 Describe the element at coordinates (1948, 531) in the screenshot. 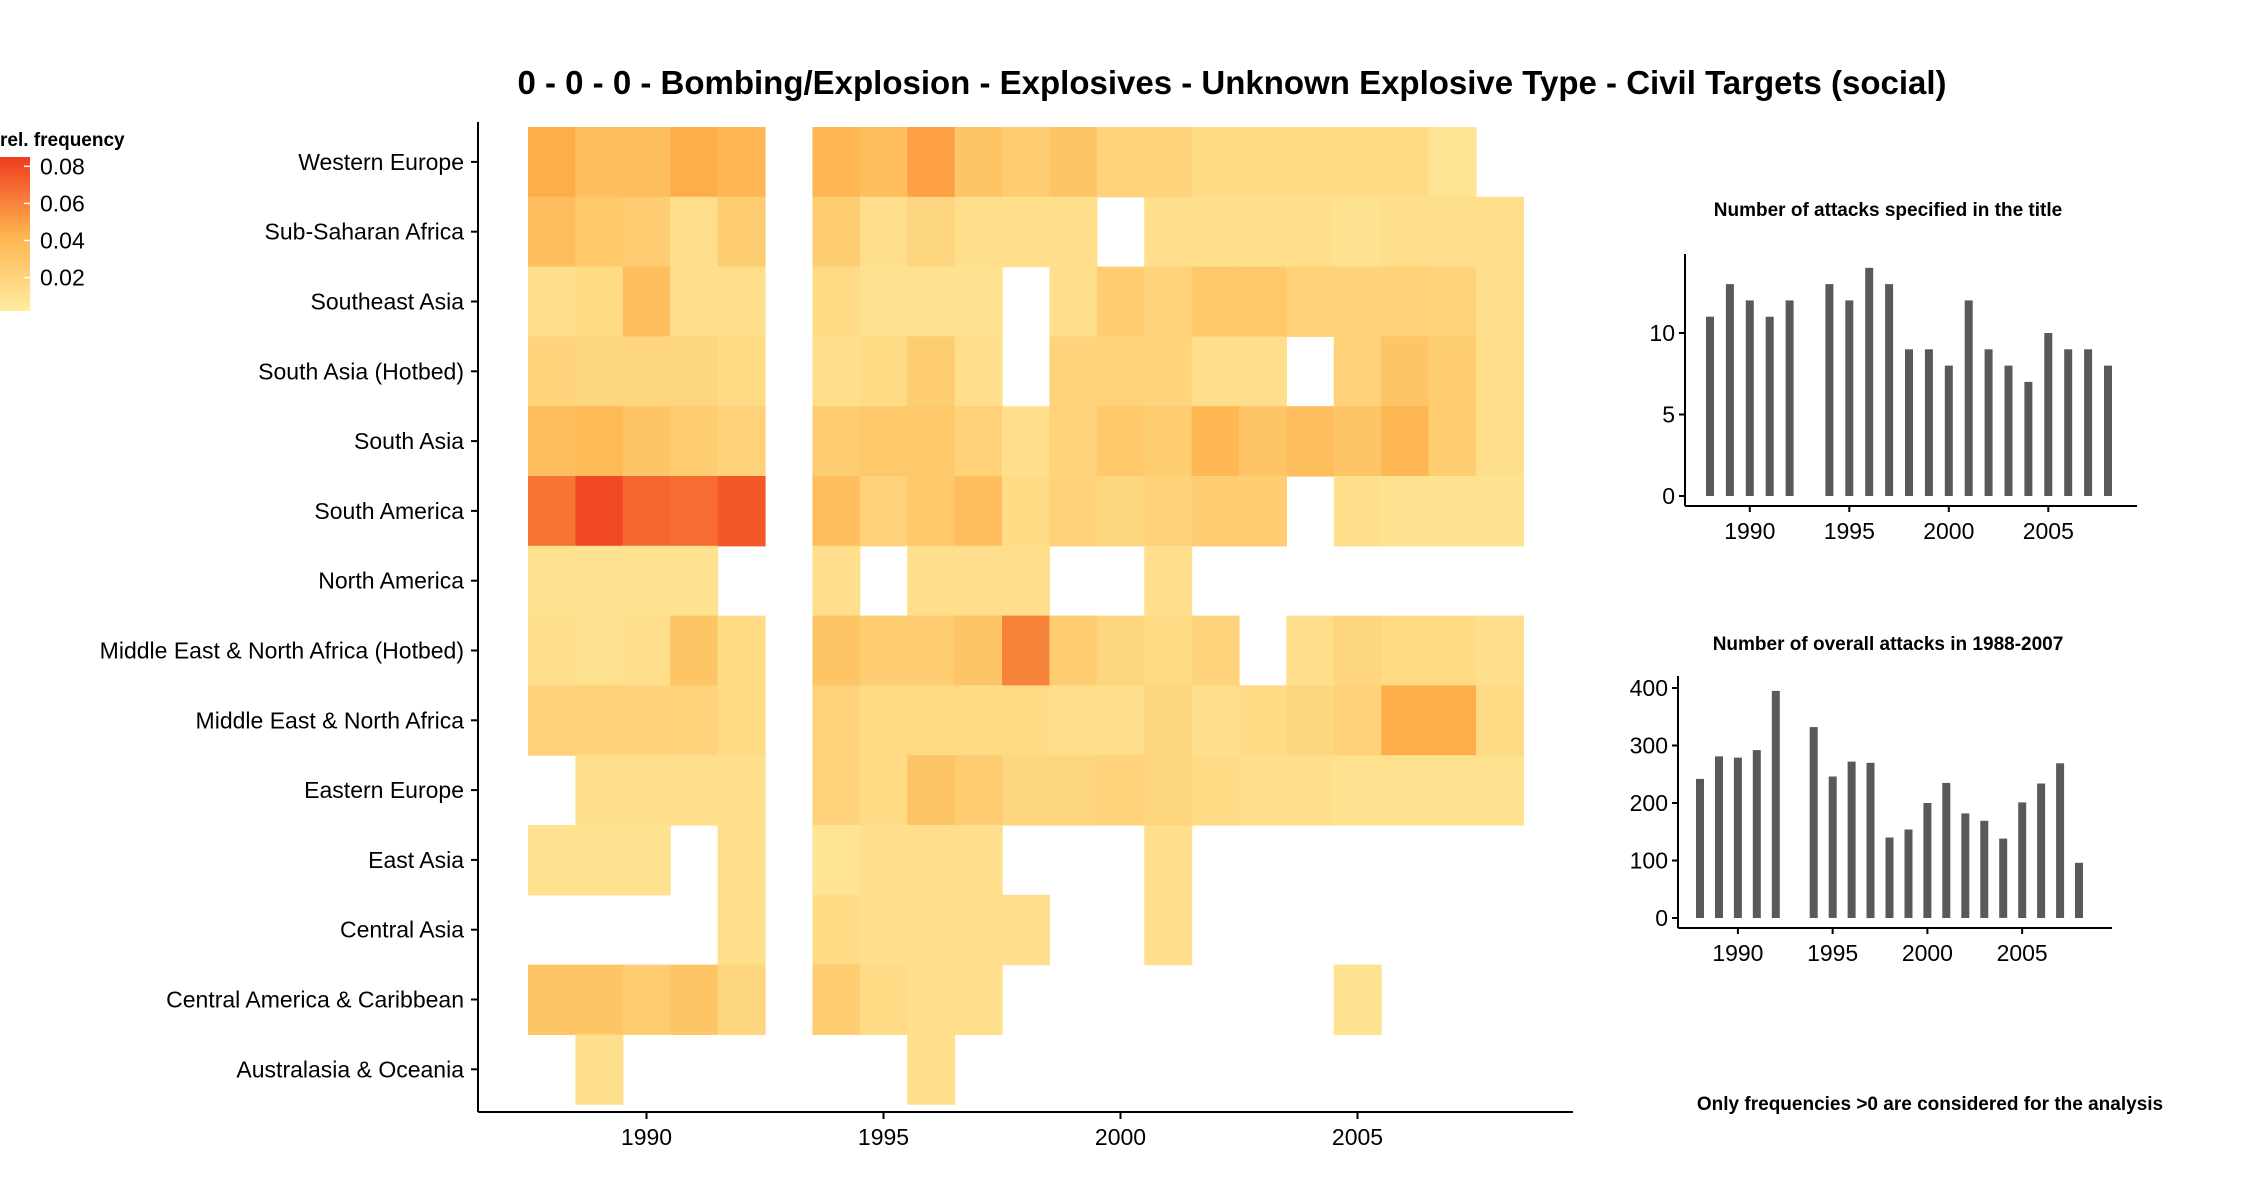

I see `bar-x-tick-label: 2000` at that location.